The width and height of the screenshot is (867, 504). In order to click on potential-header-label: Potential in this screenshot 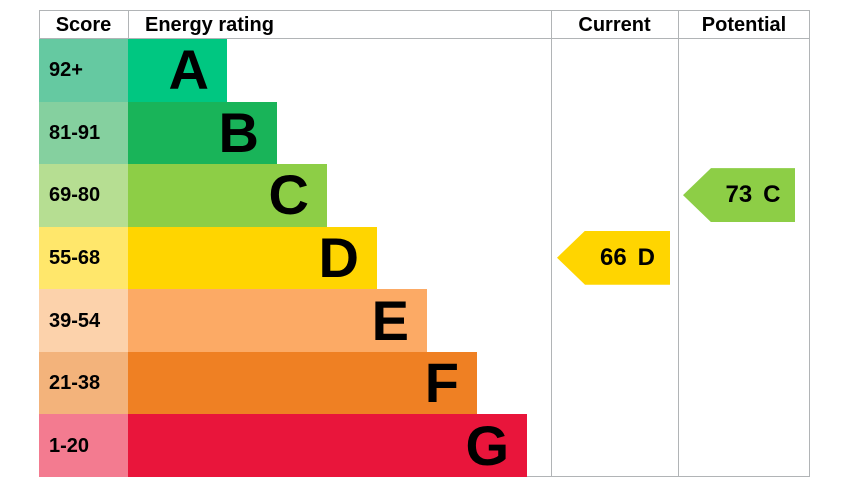, I will do `click(744, 24)`.